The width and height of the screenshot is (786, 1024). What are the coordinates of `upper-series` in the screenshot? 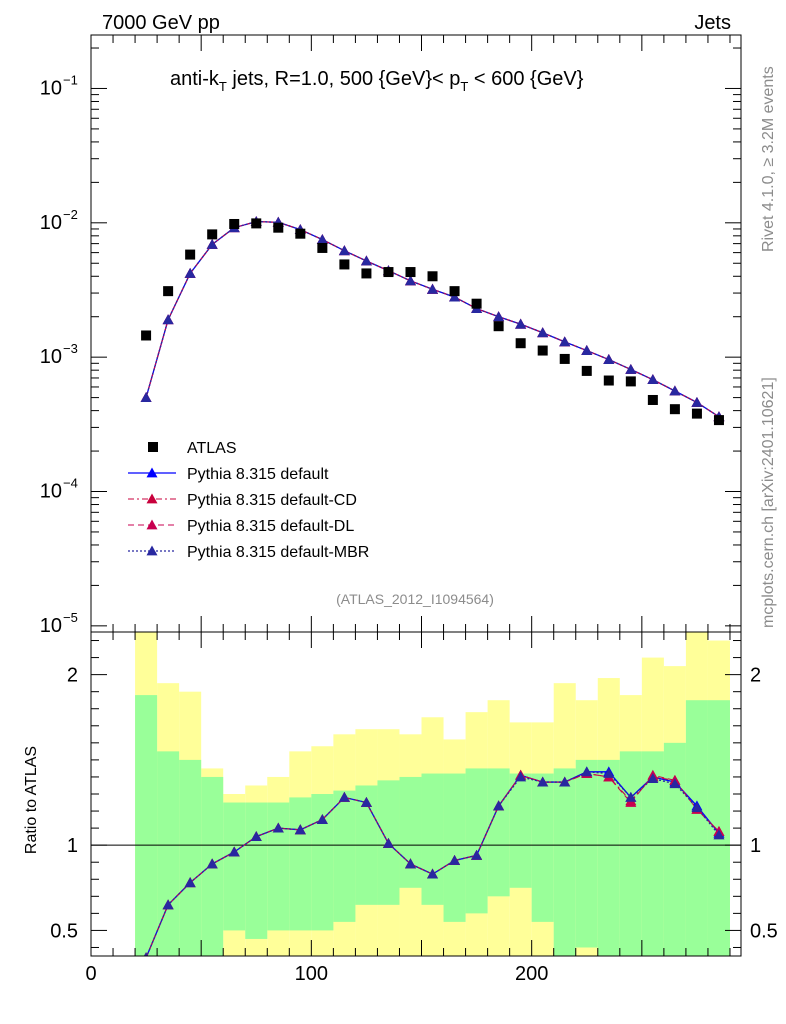 It's located at (432, 319).